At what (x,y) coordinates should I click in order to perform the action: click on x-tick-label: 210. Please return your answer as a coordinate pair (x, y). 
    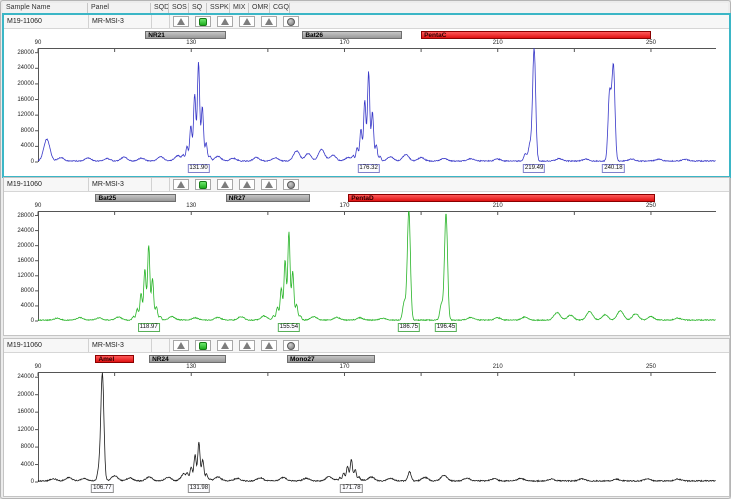
    Looking at the image, I should click on (497, 367).